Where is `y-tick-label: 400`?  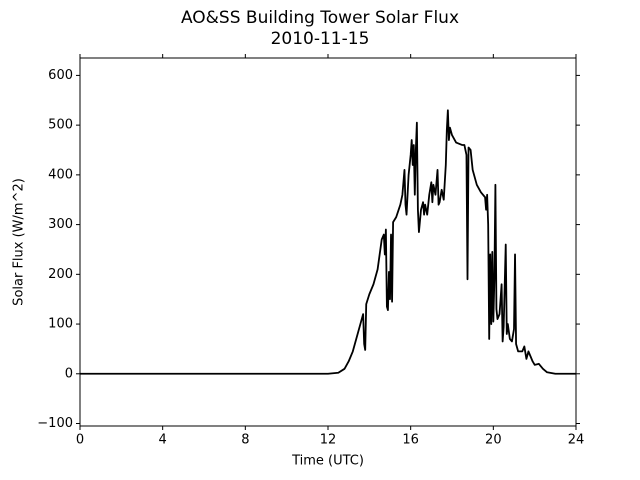 y-tick-label: 400 is located at coordinates (60, 174).